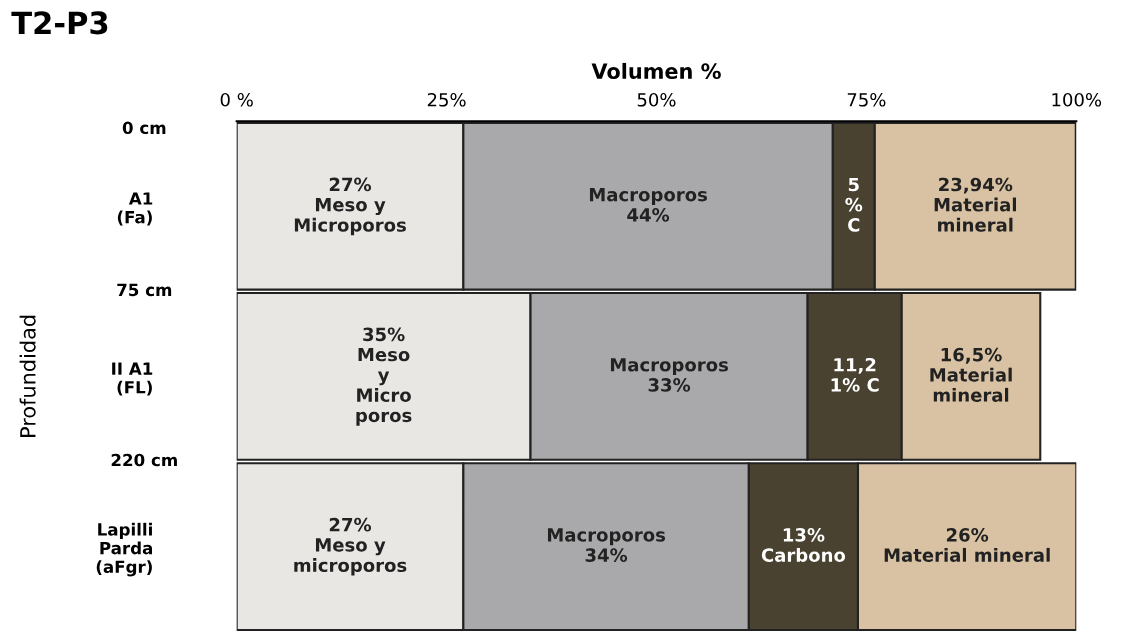 This screenshot has width=1127, height=638. What do you see at coordinates (446, 99) in the screenshot?
I see `x-tick-label: 25%` at bounding box center [446, 99].